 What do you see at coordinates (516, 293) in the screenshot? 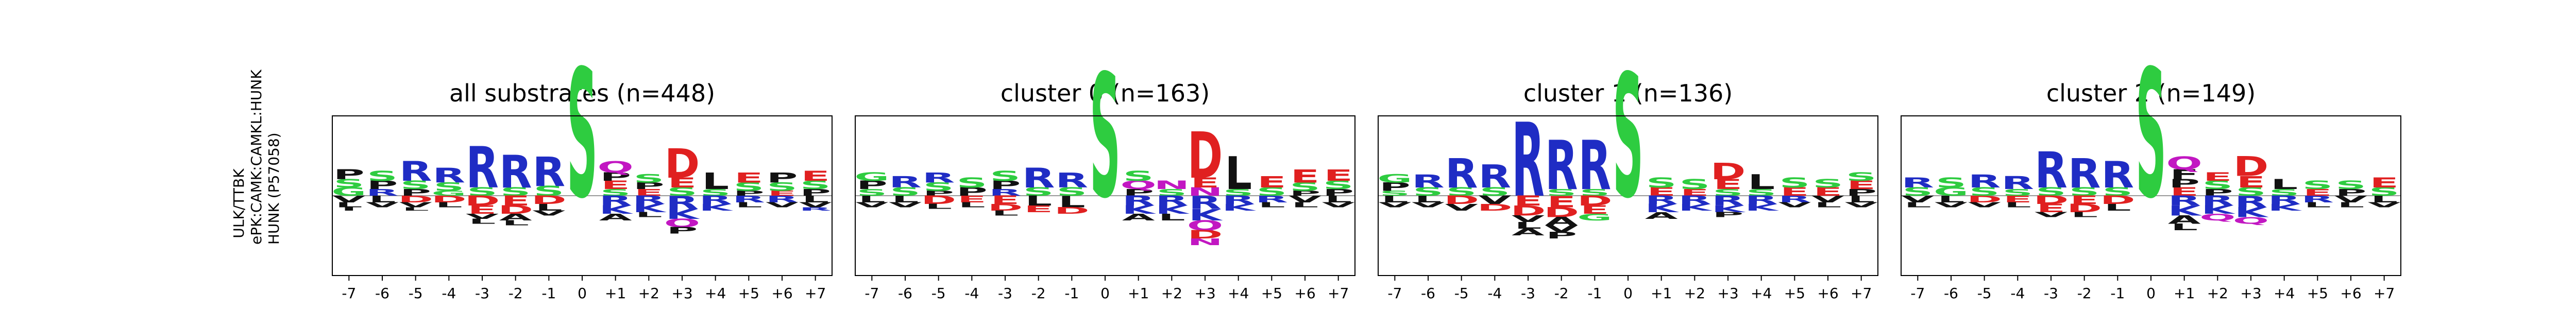
I see `x-tick-label: -2` at bounding box center [516, 293].